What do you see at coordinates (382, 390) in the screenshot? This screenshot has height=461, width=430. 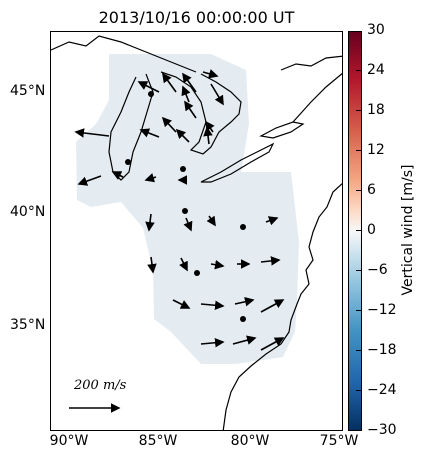 I see `colorbar-tick: −24` at bounding box center [382, 390].